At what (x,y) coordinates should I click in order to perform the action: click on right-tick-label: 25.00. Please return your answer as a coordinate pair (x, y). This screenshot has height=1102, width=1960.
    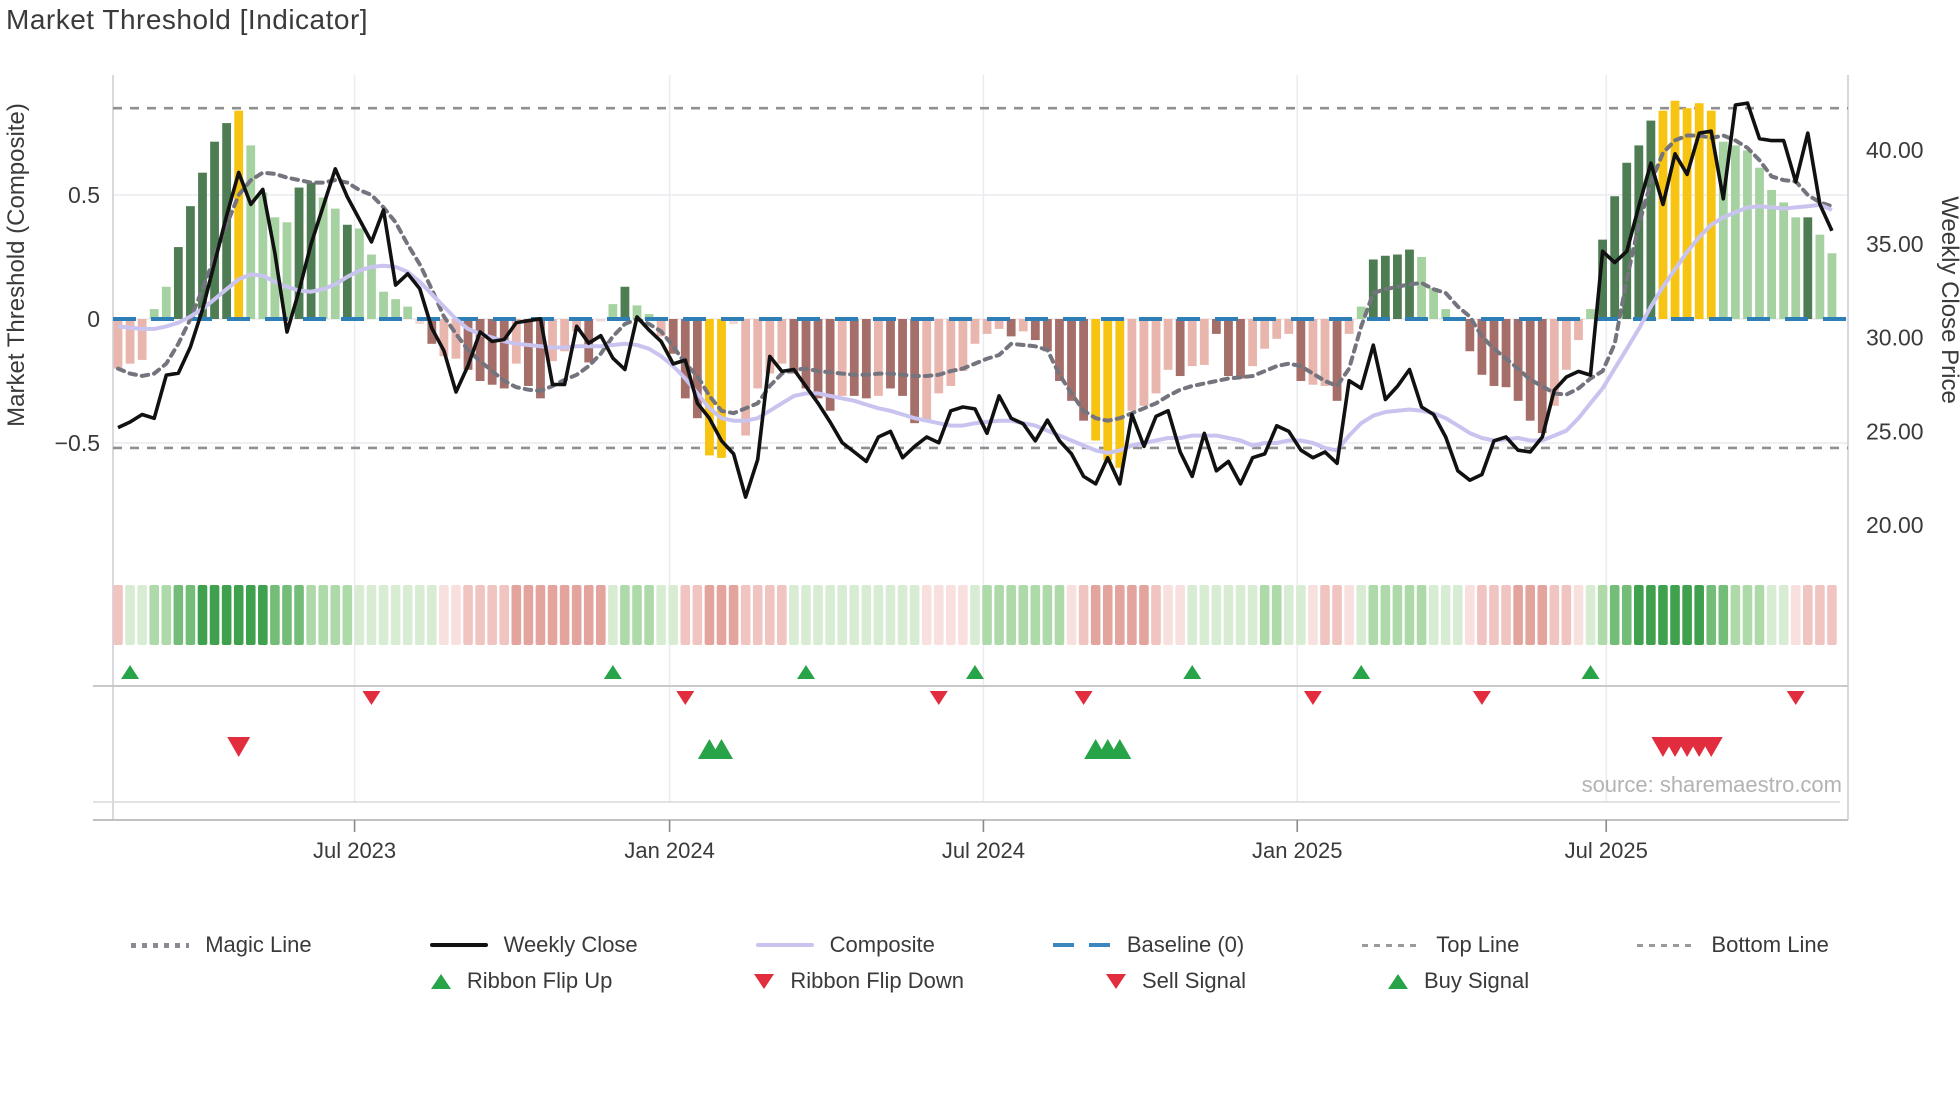
    Looking at the image, I should click on (1895, 431).